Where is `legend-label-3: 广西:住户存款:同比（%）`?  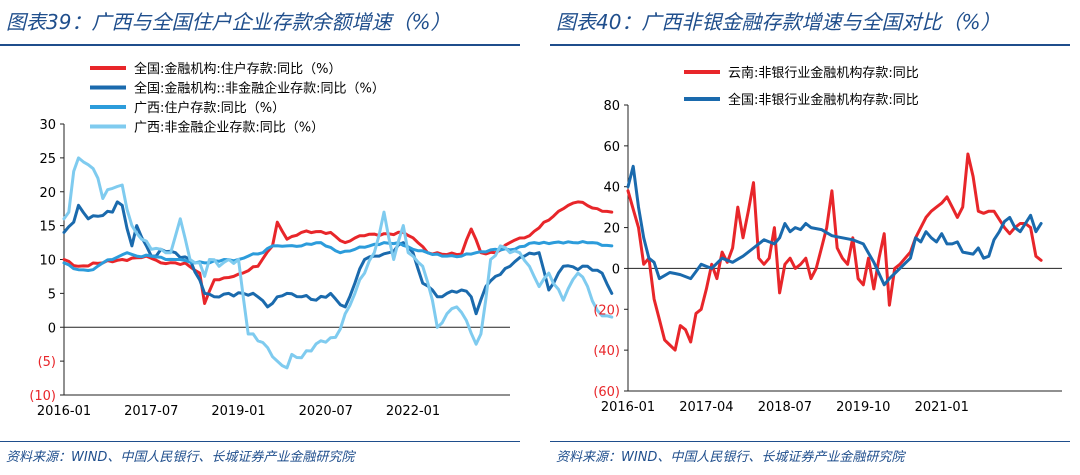 legend-label-3: 广西:住户存款:同比（%） is located at coordinates (209, 108).